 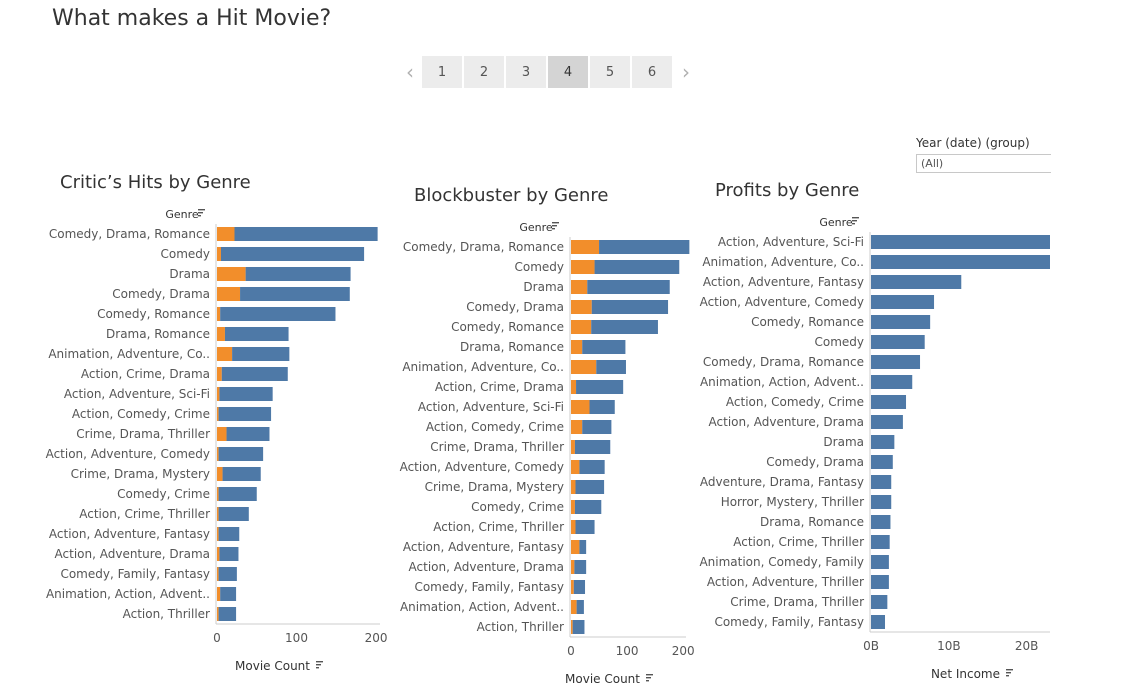 What do you see at coordinates (782, 382) in the screenshot?
I see `chart3-category-label: Animation, Action, Advent..` at bounding box center [782, 382].